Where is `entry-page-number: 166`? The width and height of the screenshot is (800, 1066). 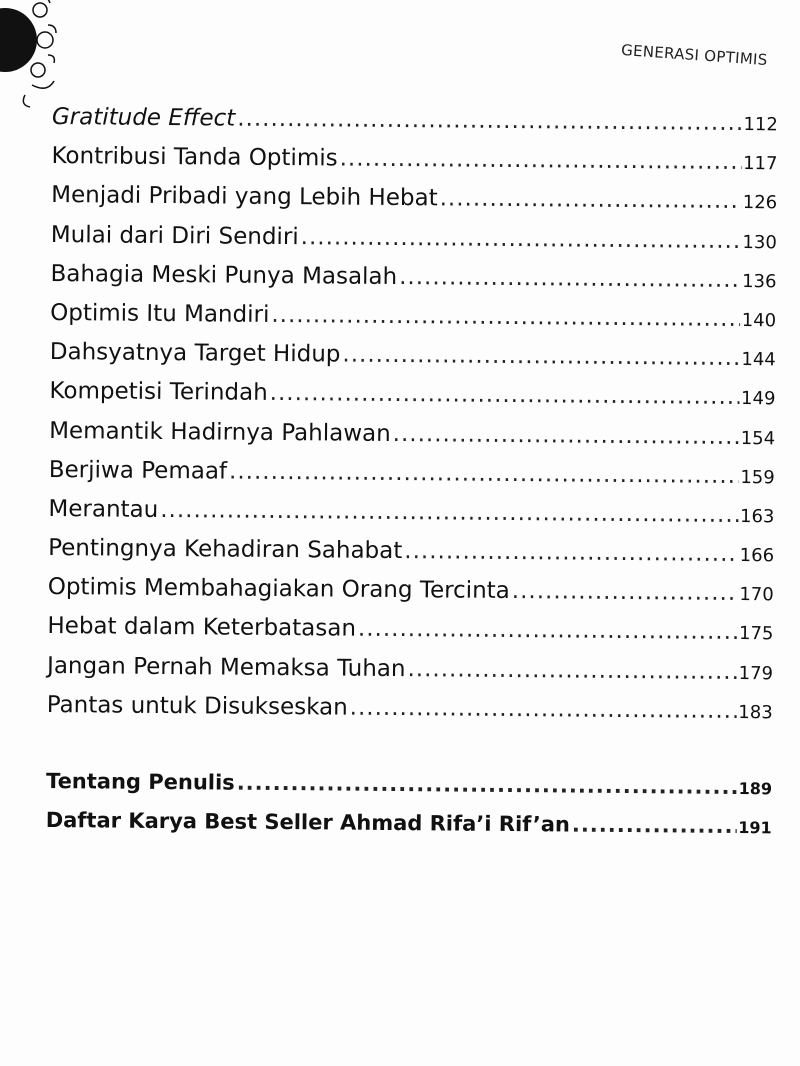
entry-page-number: 166 is located at coordinates (757, 556).